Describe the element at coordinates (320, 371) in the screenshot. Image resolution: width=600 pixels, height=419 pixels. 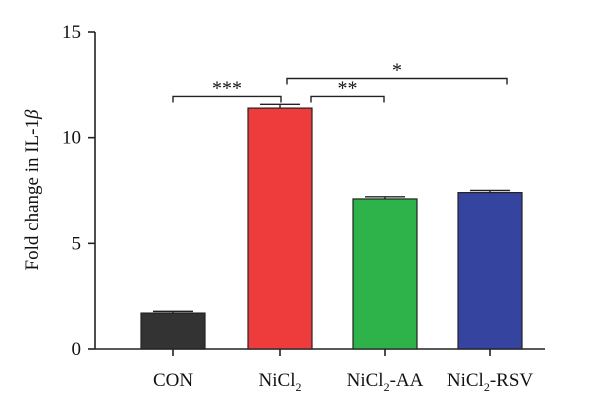
I see `x-axis: CON NiCl2 NiCl2-AA NiCl2-RSV` at that location.